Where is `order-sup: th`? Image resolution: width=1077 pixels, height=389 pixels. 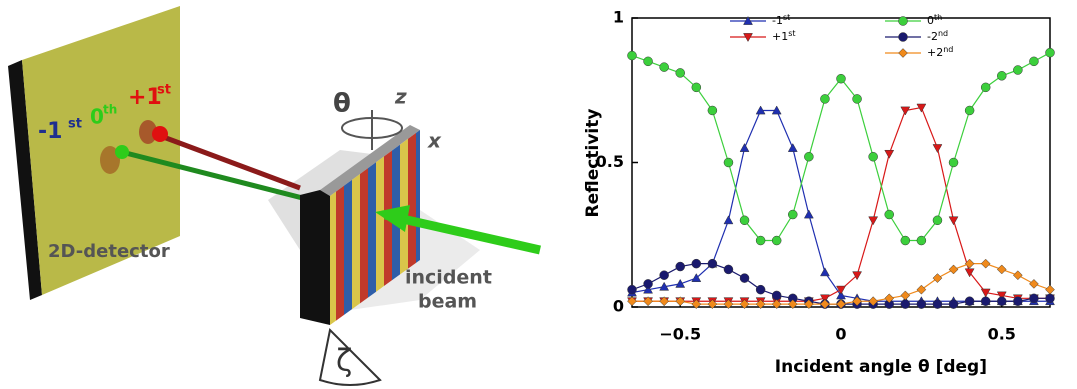
order-sup: th is located at coordinates (110, 110).